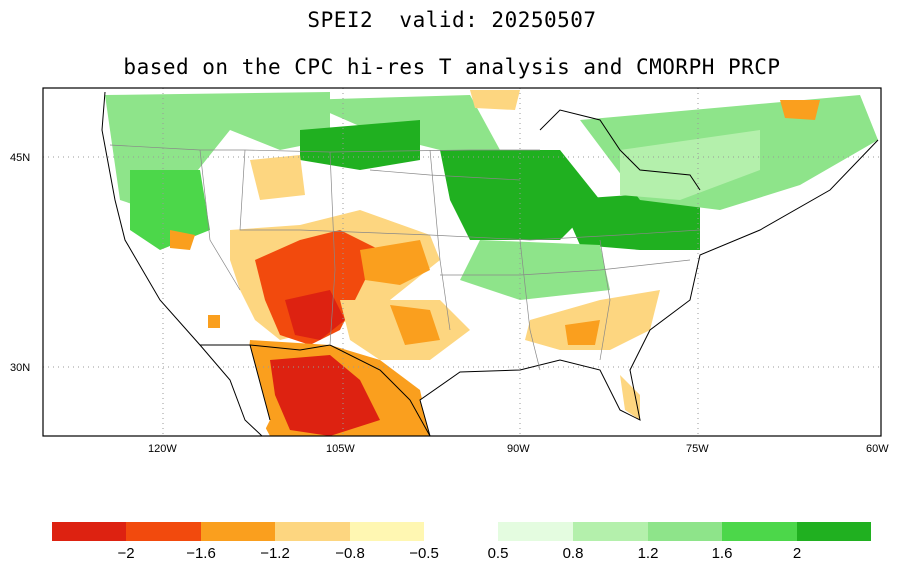  What do you see at coordinates (201, 553) in the screenshot?
I see `colorbar-label: −1.6` at bounding box center [201, 553].